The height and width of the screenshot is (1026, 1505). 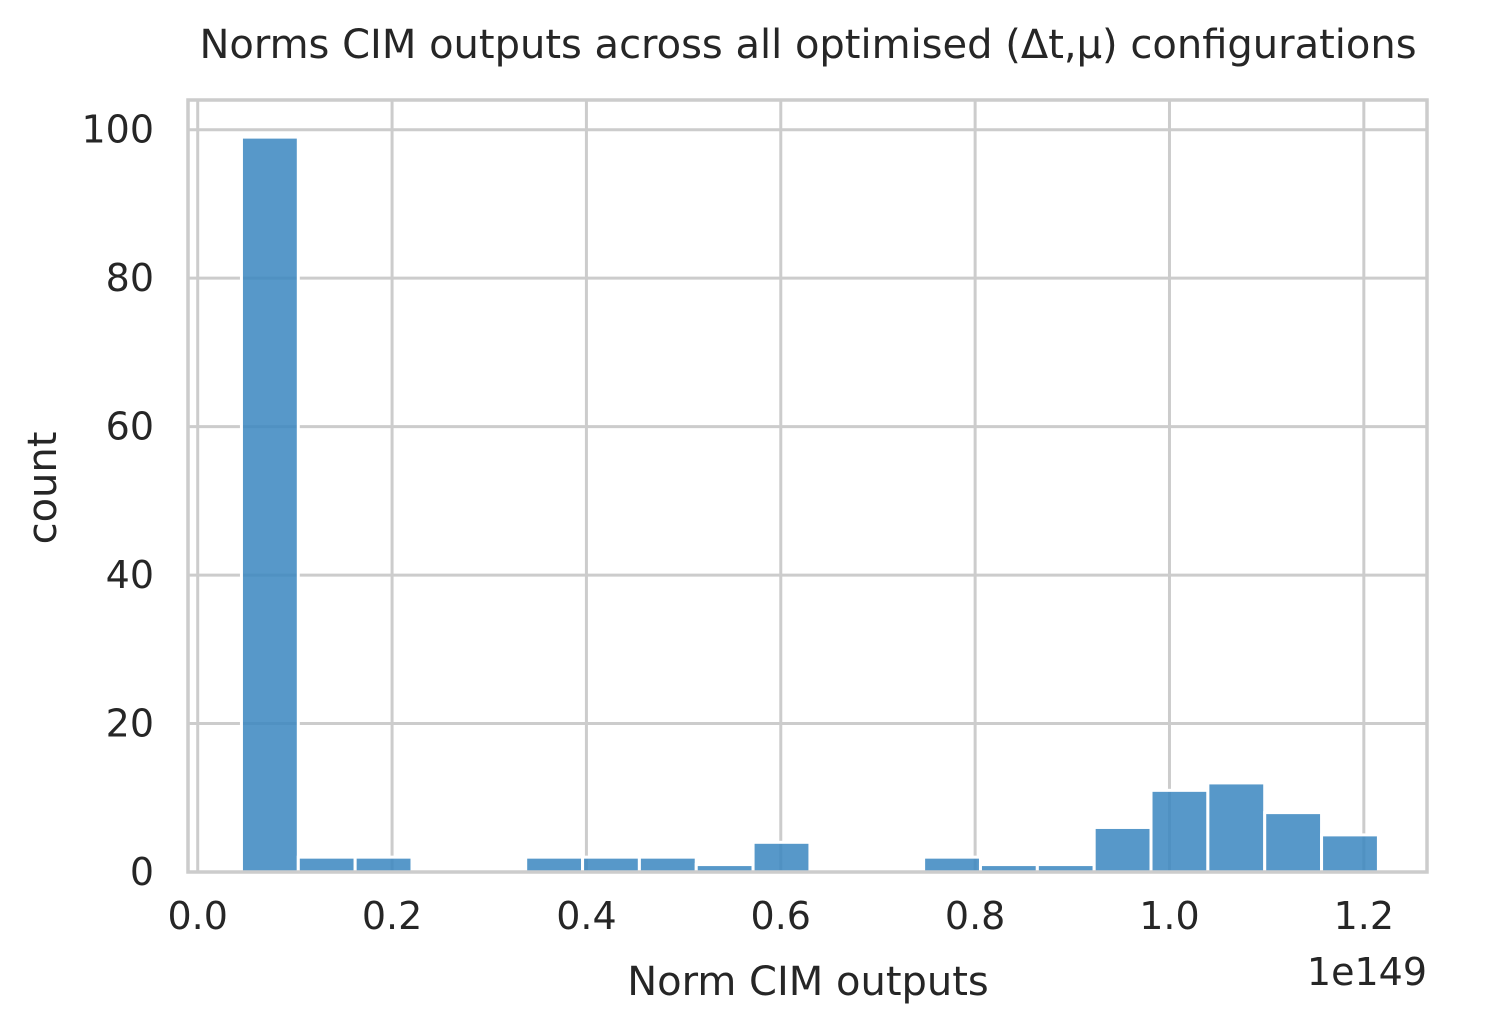 I want to click on y-tick-label: 40, so click(x=130, y=575).